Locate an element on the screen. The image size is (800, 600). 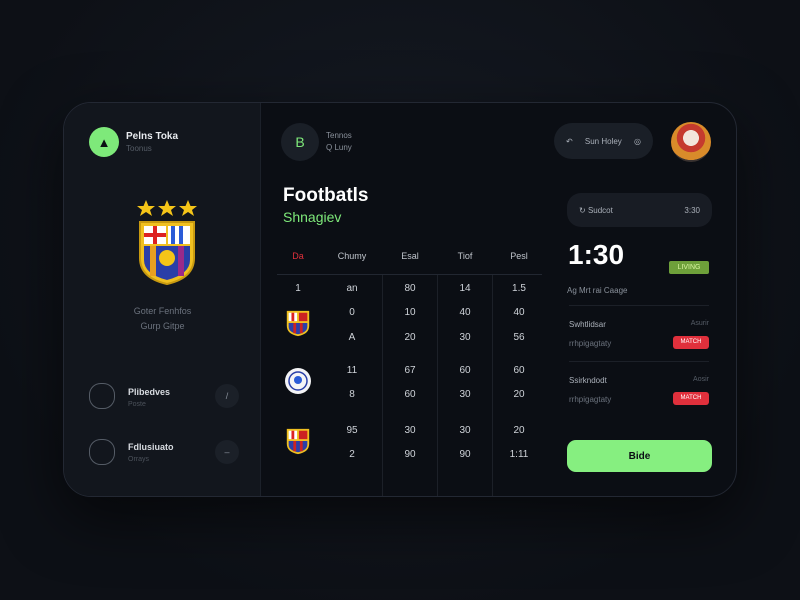
event-meta: Aosir is located at coordinates (701, 379).